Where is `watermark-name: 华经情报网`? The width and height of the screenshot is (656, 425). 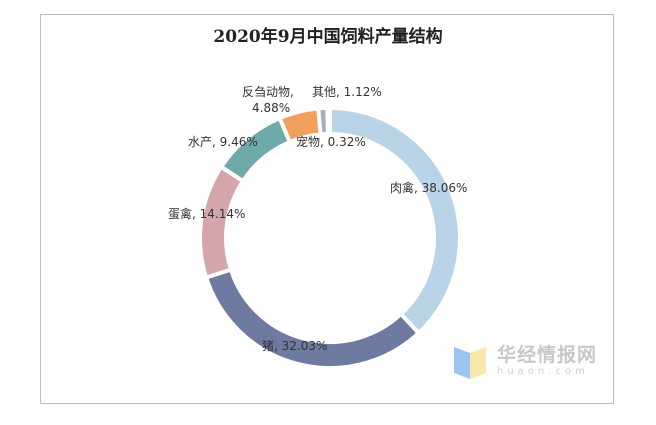 watermark-name: 华经情报网 is located at coordinates (547, 355).